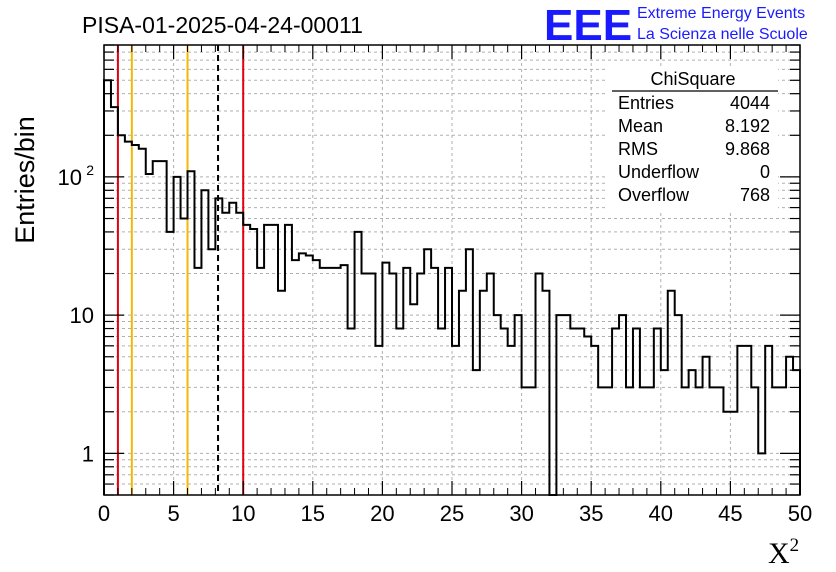 The image size is (836, 572). Describe the element at coordinates (25, 180) in the screenshot. I see `y-axis-title: Entries/bin` at that location.